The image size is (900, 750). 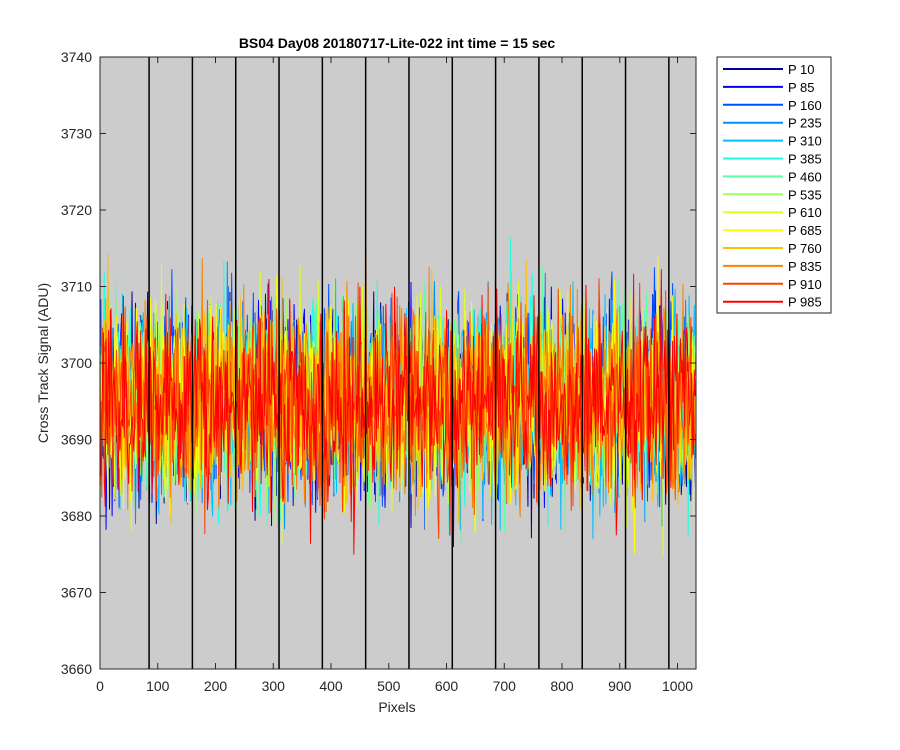 What do you see at coordinates (216, 686) in the screenshot?
I see `x-tick-label-200: 200` at bounding box center [216, 686].